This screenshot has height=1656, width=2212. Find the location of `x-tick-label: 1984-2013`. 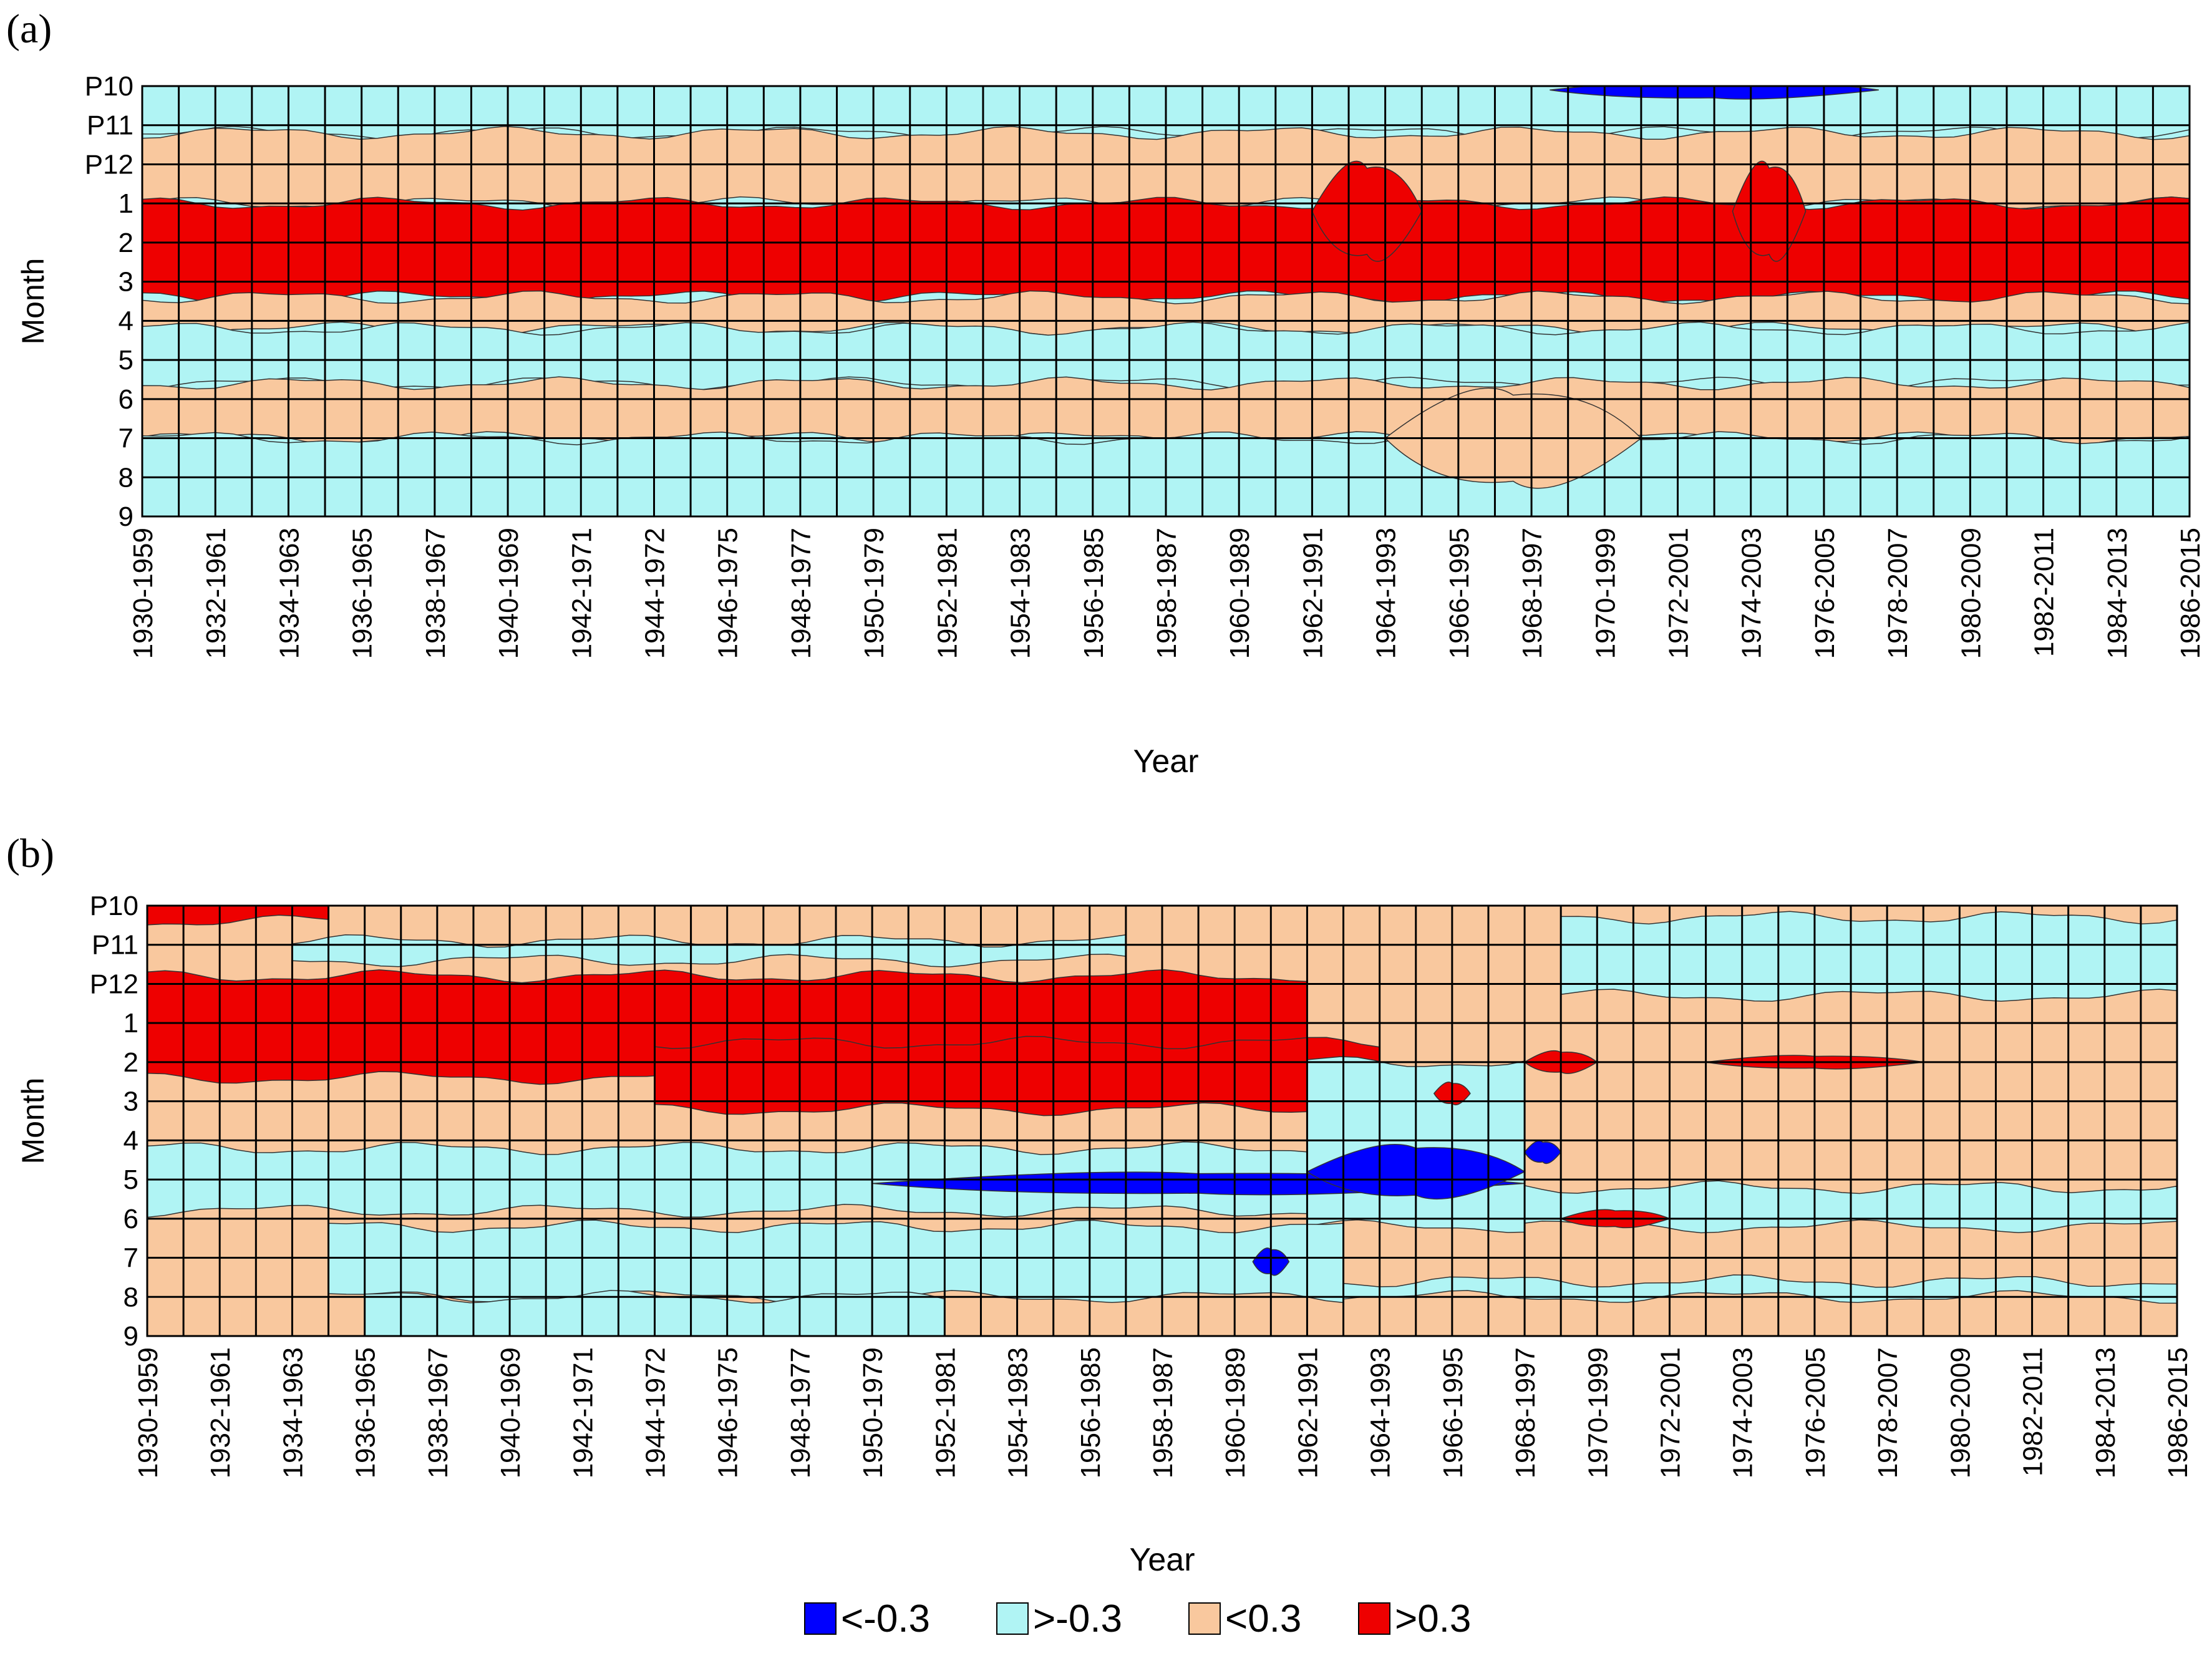

x-tick-label: 1984-2013 is located at coordinates (2117, 593).